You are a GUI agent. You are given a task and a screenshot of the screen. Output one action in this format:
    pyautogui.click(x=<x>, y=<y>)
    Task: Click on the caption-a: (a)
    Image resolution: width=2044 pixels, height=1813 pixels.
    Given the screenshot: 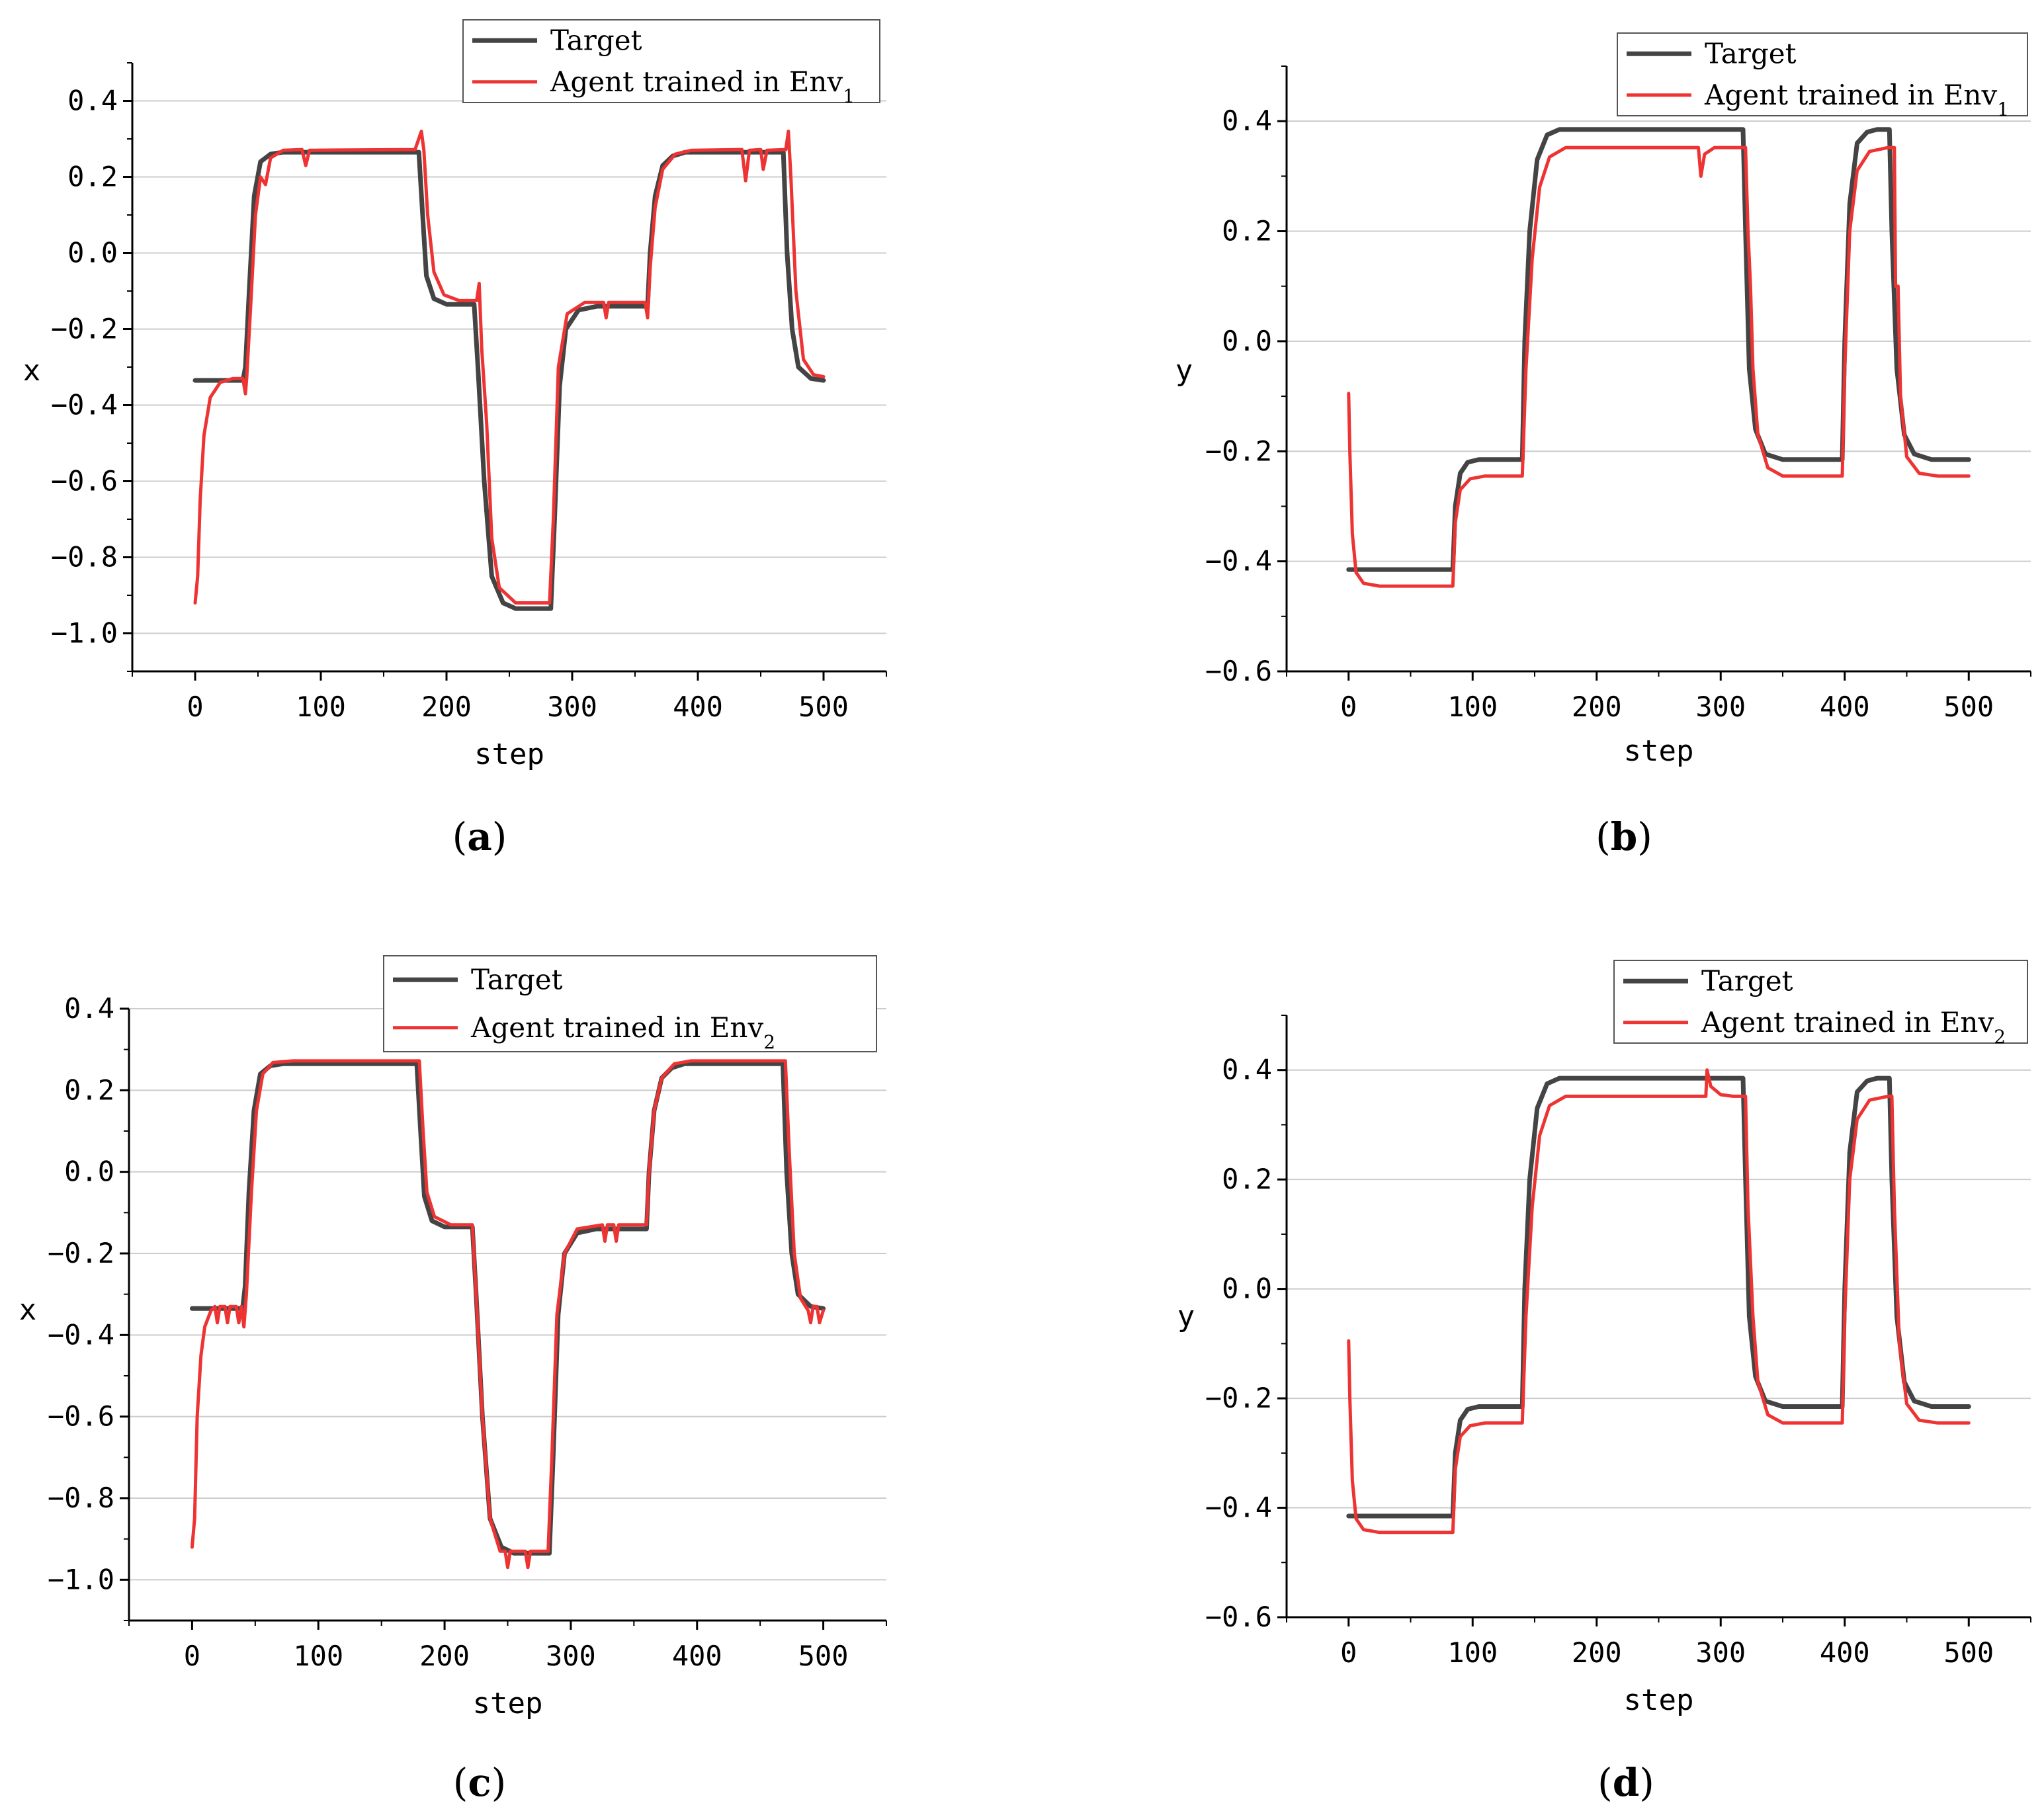 What is the action you would take?
    pyautogui.click(x=480, y=837)
    